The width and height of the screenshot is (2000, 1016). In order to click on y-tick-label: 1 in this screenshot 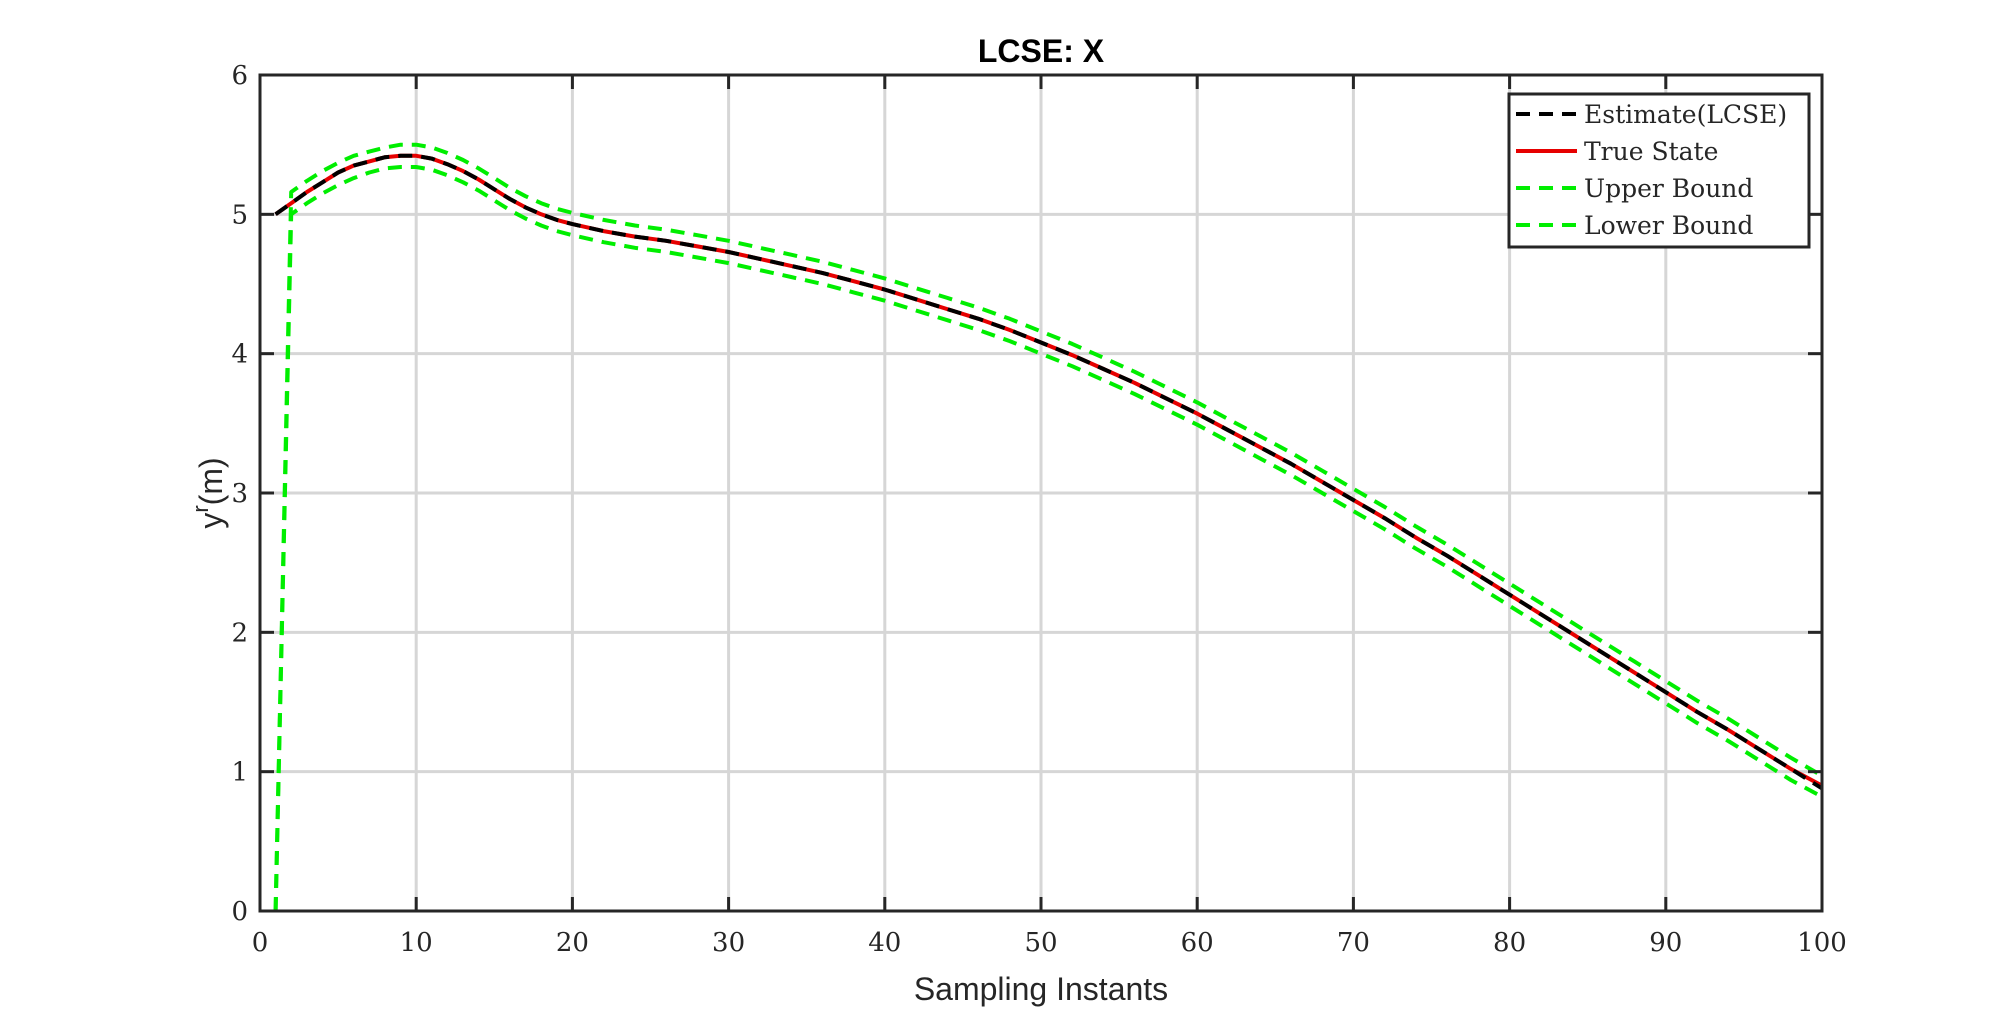, I will do `click(239, 773)`.